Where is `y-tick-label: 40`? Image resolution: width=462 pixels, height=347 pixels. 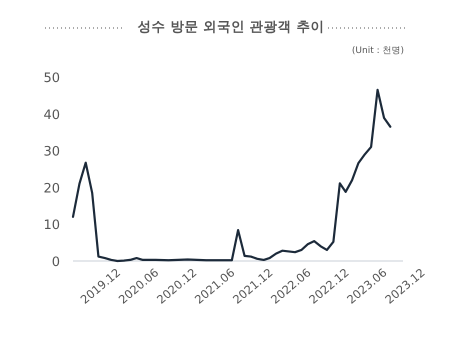 y-tick-label: 40 is located at coordinates (51, 115).